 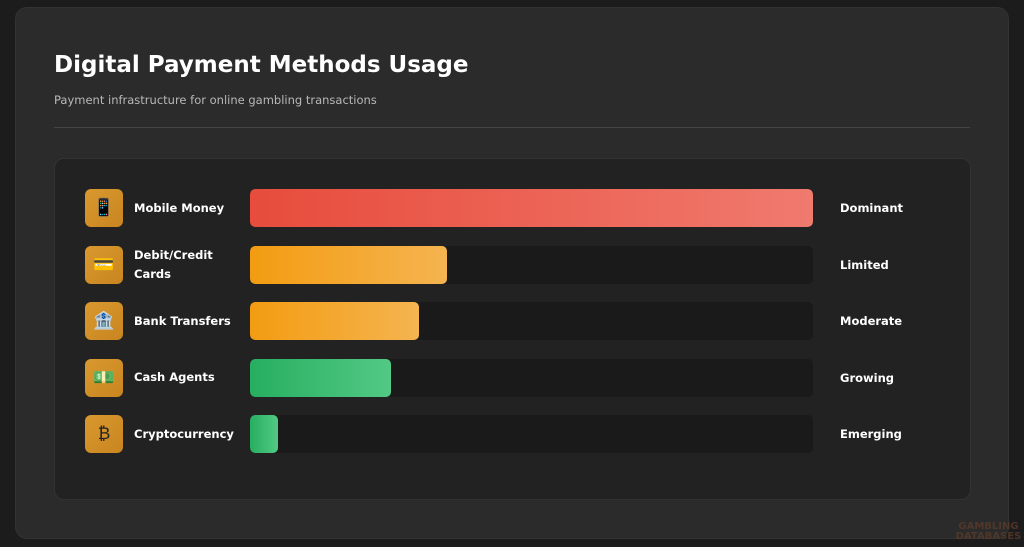 I want to click on status-label: Emerging, so click(x=871, y=434).